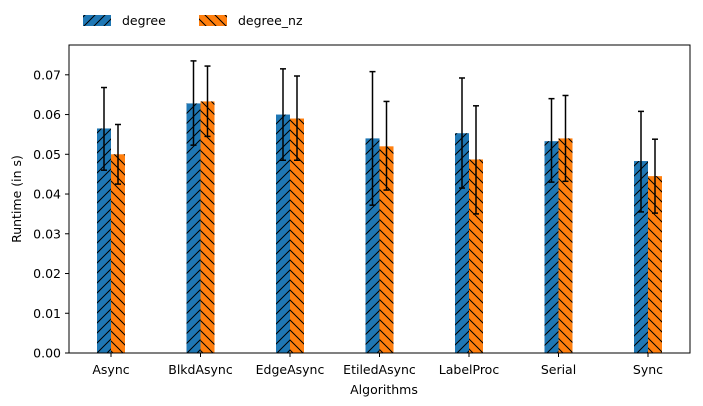 Image resolution: width=703 pixels, height=406 pixels. I want to click on x-tick-label: Serial, so click(558, 369).